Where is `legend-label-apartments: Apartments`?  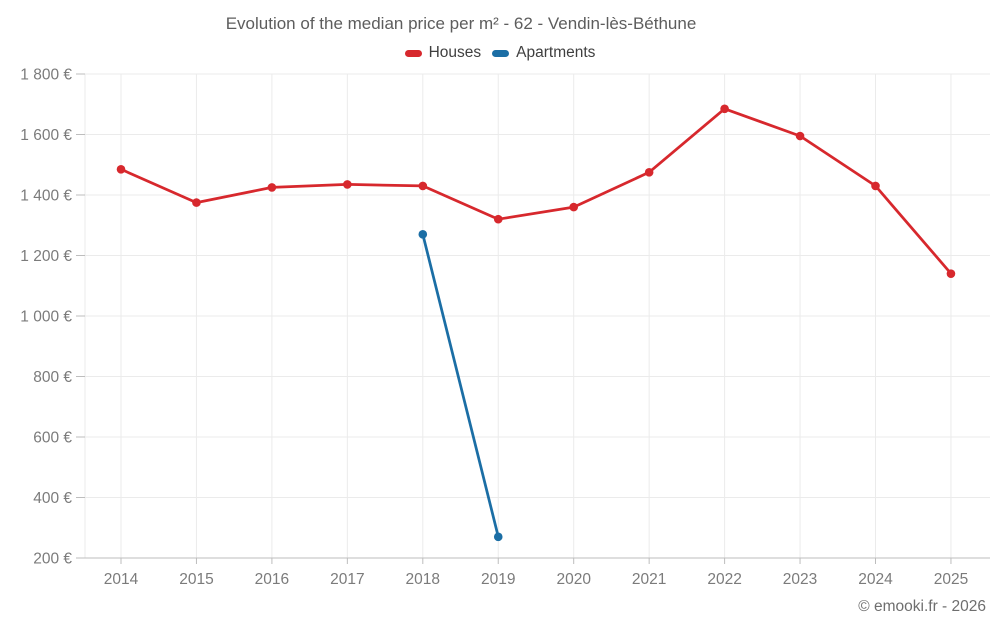
legend-label-apartments: Apartments is located at coordinates (556, 52).